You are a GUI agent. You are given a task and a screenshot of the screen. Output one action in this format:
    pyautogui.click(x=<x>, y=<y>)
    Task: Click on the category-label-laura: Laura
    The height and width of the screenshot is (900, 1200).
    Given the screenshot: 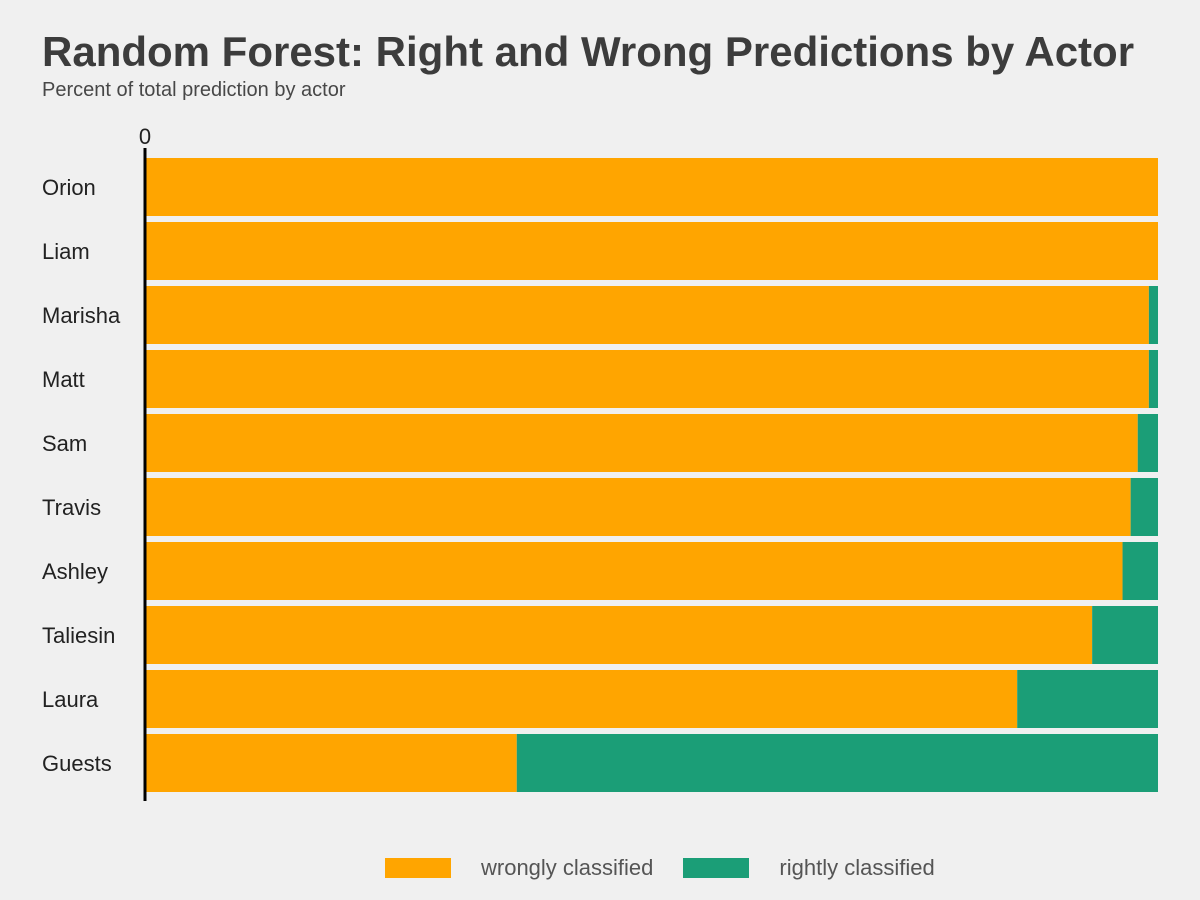 What is the action you would take?
    pyautogui.click(x=70, y=699)
    